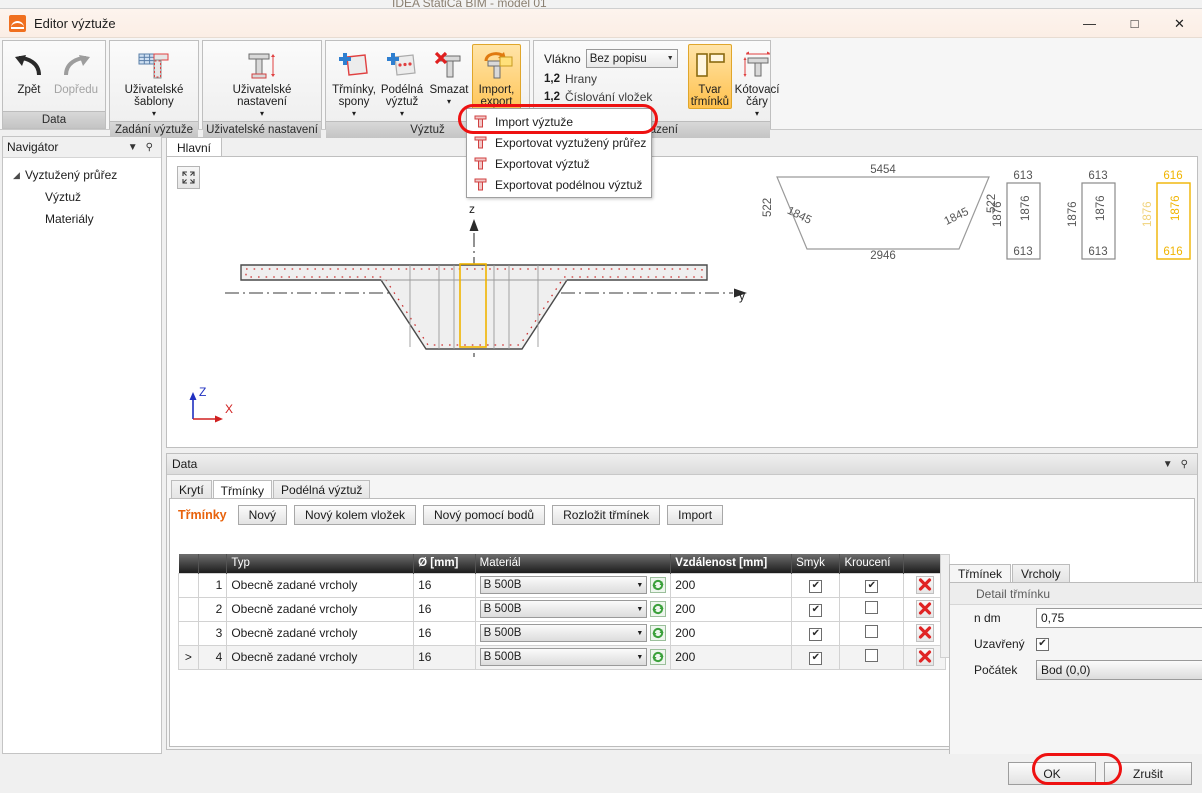 The width and height of the screenshot is (1202, 793). I want to click on fiber-select: Bez popisu ▼, so click(631, 58).